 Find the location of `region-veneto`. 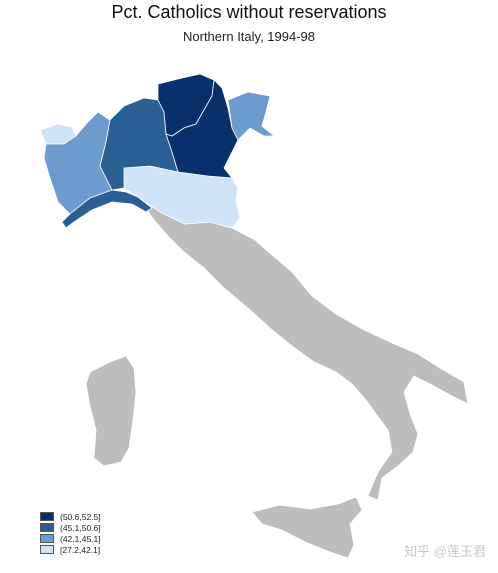

region-veneto is located at coordinates (202, 129).